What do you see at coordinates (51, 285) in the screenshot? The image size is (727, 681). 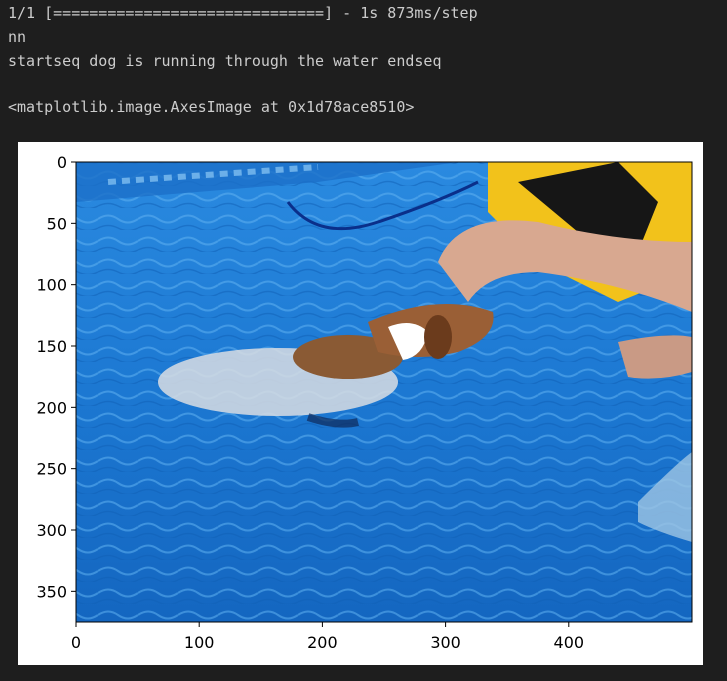 I see `y-tick-label: 100` at bounding box center [51, 285].